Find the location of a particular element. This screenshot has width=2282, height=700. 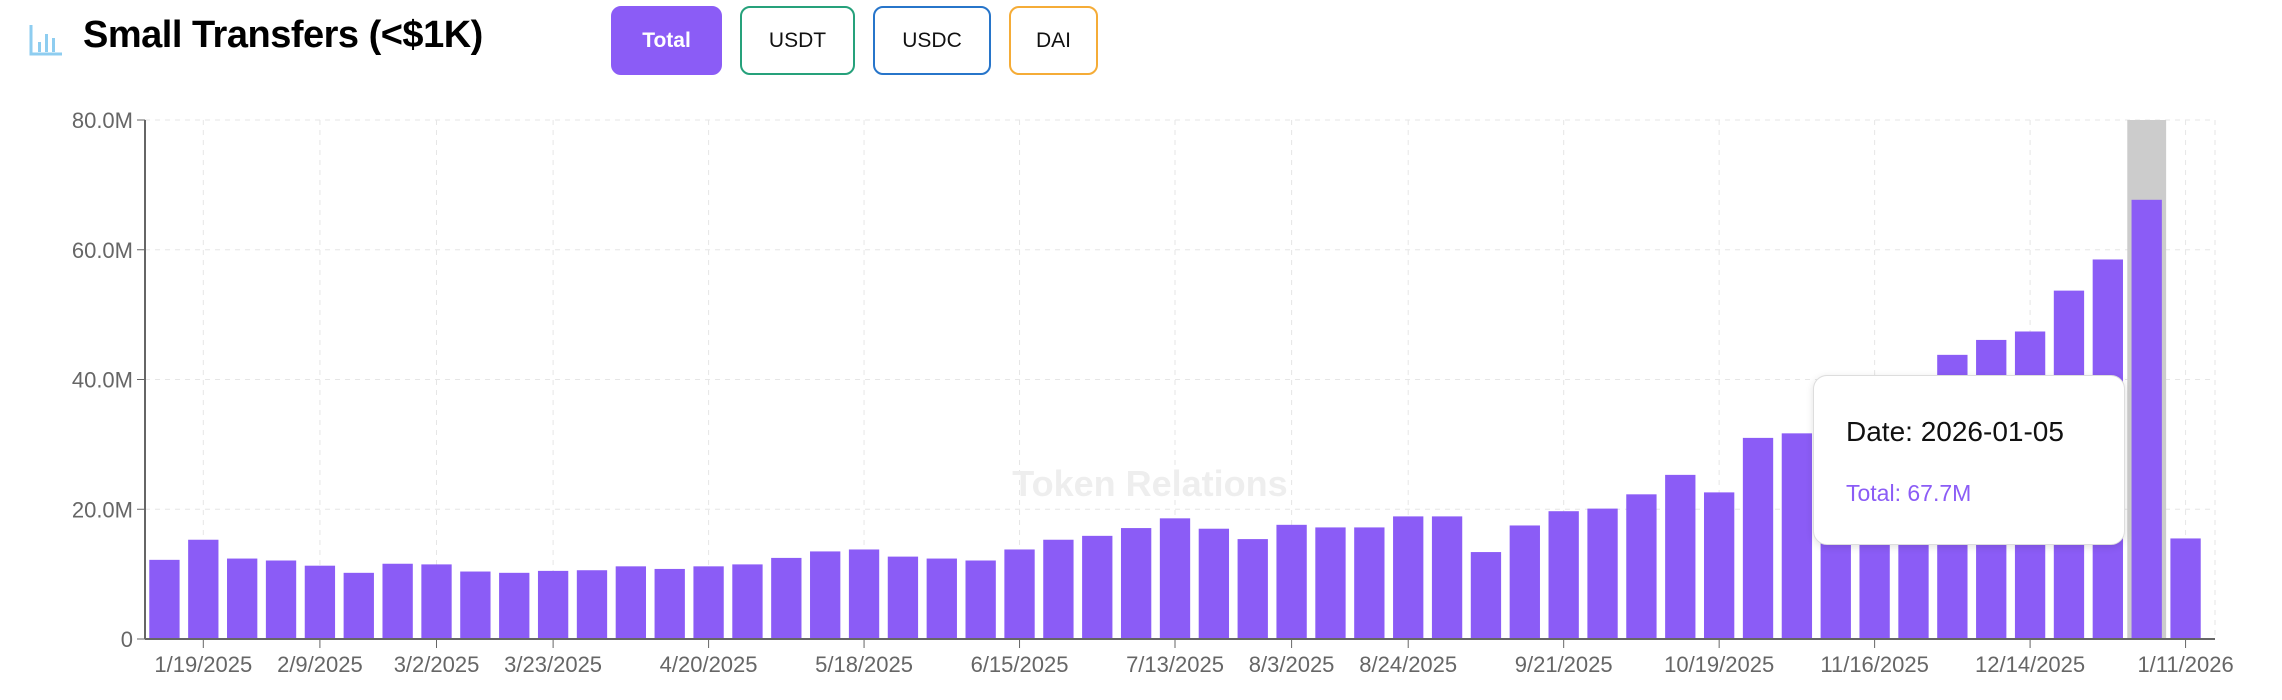

x-tick-label: 5/18/2025 is located at coordinates (864, 664).